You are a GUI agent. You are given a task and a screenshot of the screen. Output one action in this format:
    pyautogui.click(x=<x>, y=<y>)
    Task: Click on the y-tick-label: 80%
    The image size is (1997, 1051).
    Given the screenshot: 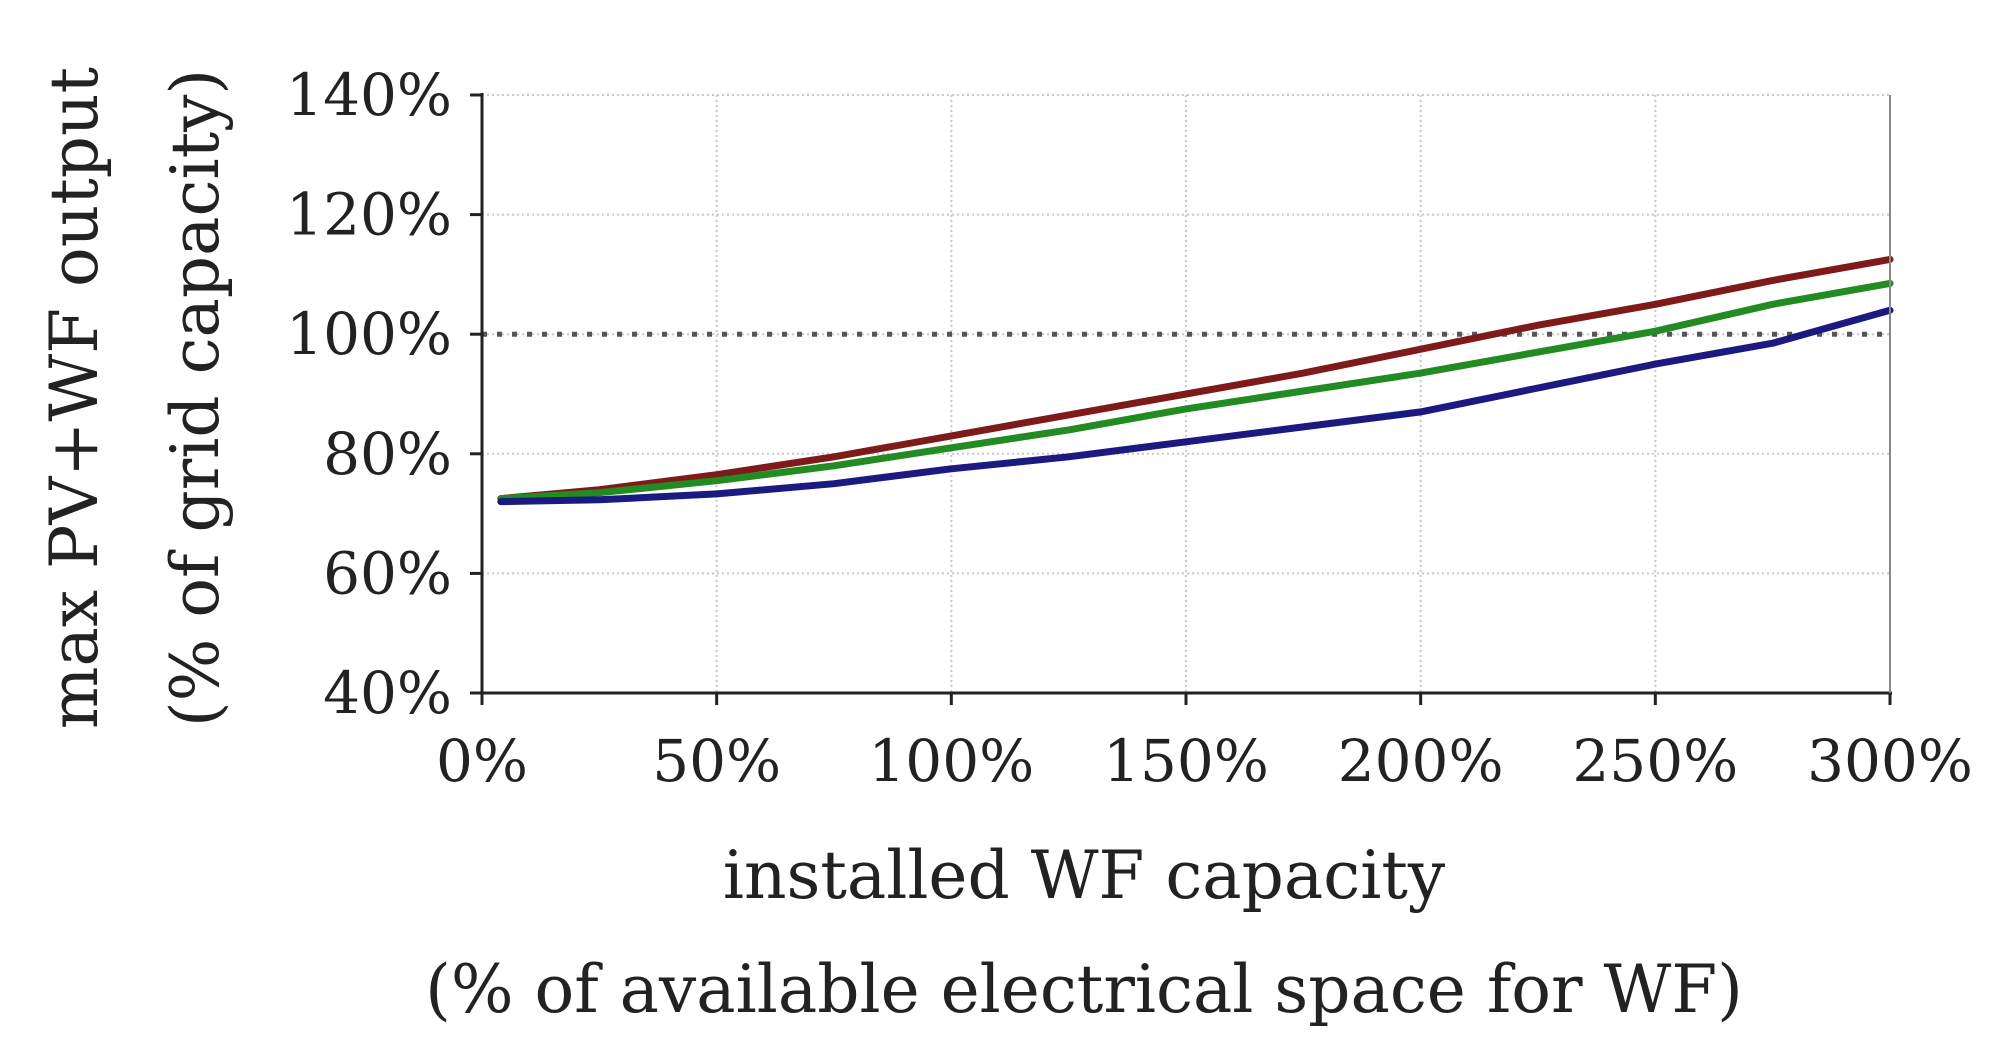 What is the action you would take?
    pyautogui.click(x=387, y=454)
    